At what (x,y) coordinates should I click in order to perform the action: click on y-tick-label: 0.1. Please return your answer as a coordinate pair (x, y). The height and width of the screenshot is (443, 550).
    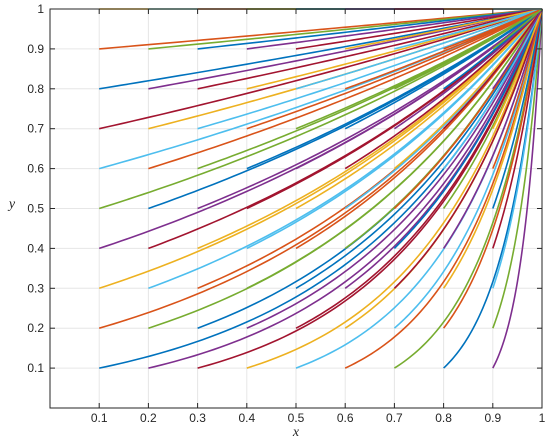
    Looking at the image, I should click on (35, 368).